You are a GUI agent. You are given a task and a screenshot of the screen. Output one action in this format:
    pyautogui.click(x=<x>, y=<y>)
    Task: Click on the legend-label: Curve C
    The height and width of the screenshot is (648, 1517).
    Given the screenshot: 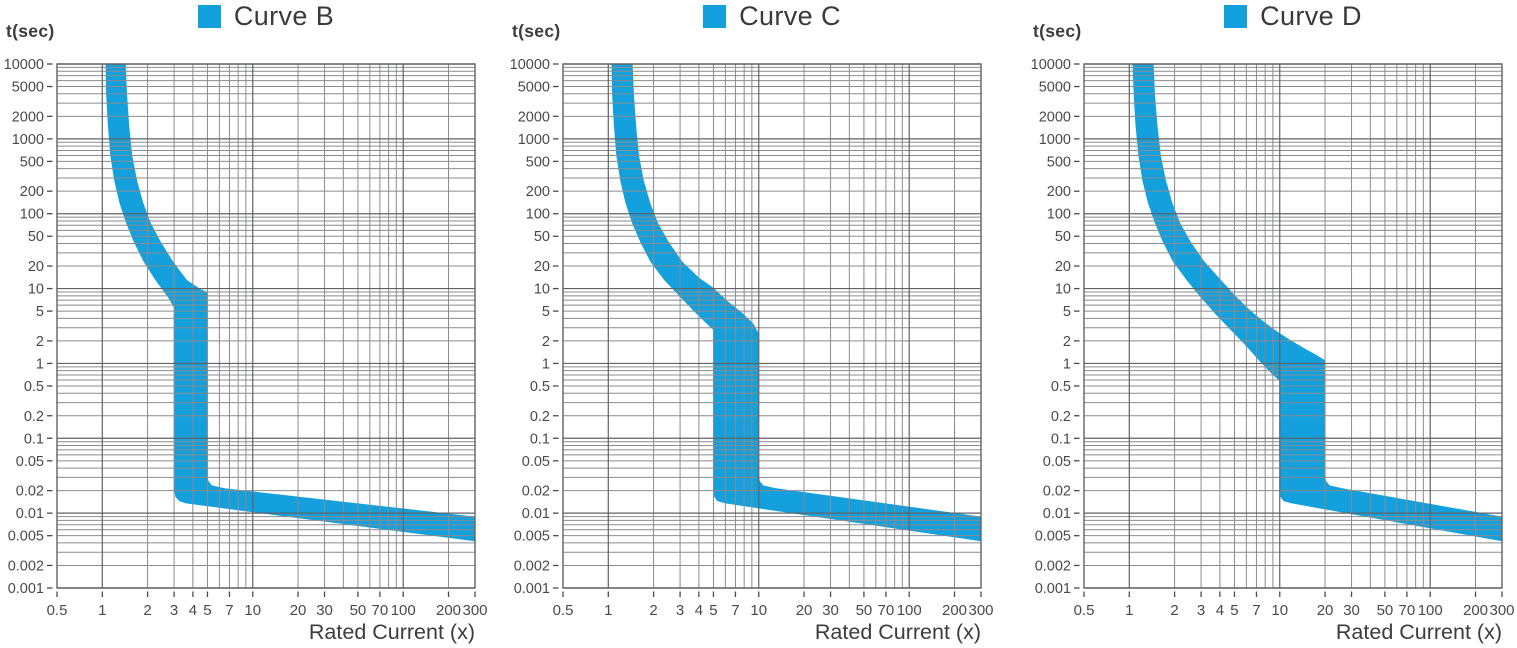 What is the action you would take?
    pyautogui.click(x=790, y=15)
    